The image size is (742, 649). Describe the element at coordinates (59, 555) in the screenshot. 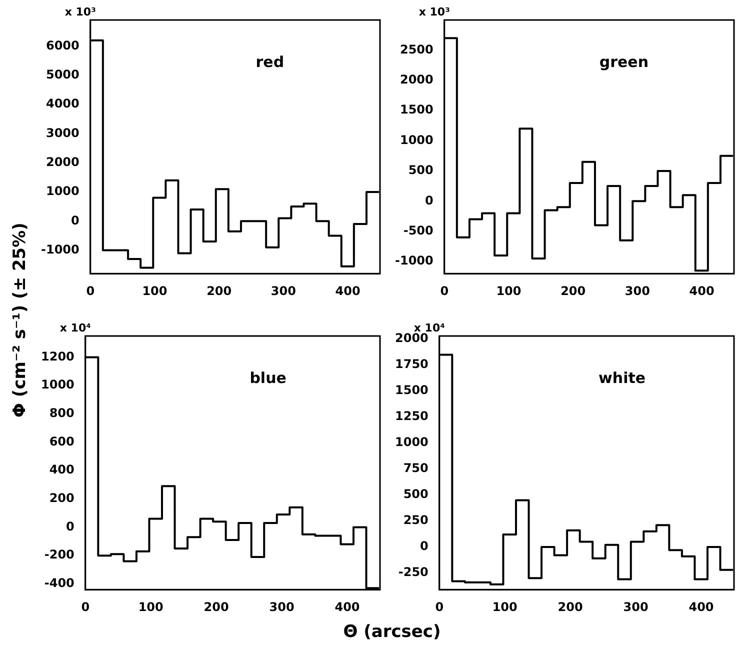

I see `y-tick-label: -200` at that location.